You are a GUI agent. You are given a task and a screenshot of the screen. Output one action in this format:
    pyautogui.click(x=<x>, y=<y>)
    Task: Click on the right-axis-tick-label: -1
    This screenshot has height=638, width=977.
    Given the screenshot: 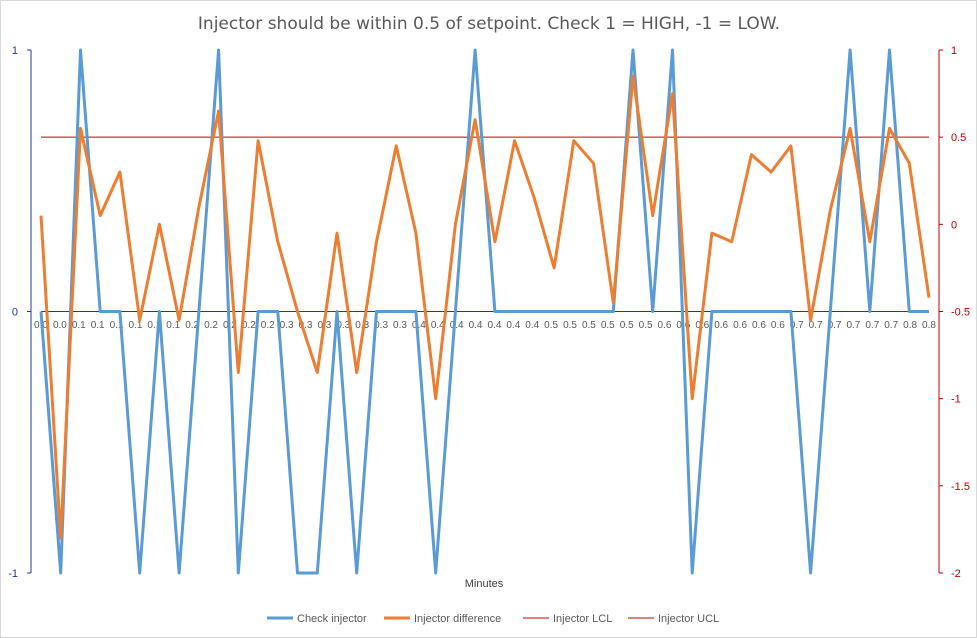 What is the action you would take?
    pyautogui.click(x=956, y=400)
    